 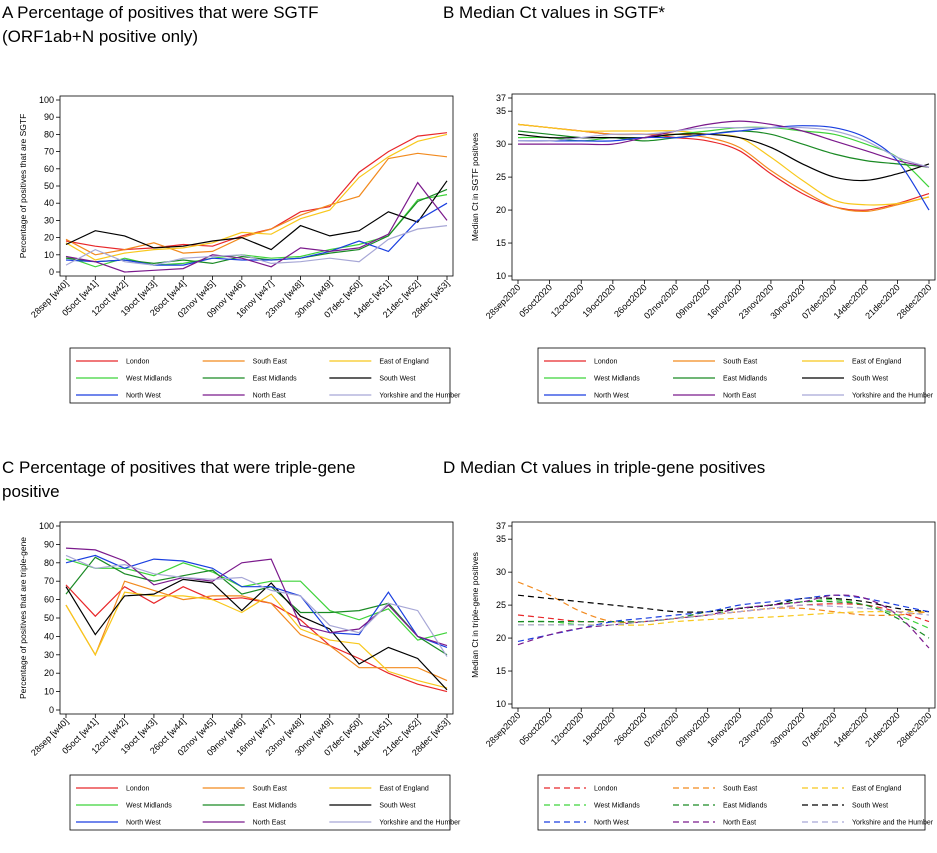 I want to click on panel-title: positive, so click(x=31, y=491).